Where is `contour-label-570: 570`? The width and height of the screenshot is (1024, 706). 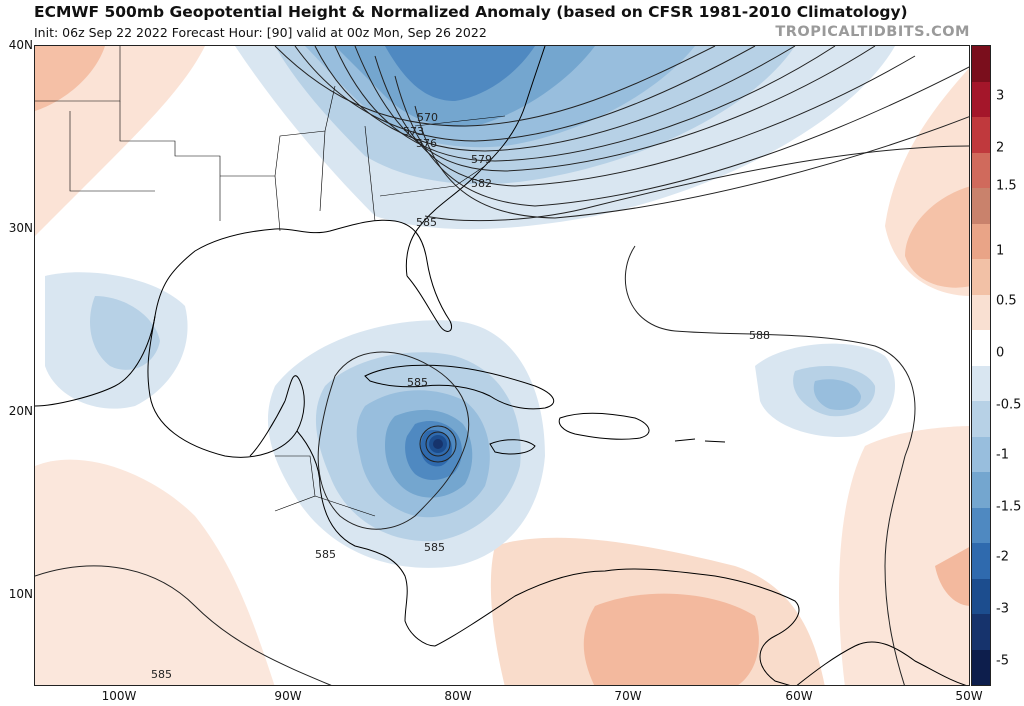
contour-label-570: 570 is located at coordinates (427, 117).